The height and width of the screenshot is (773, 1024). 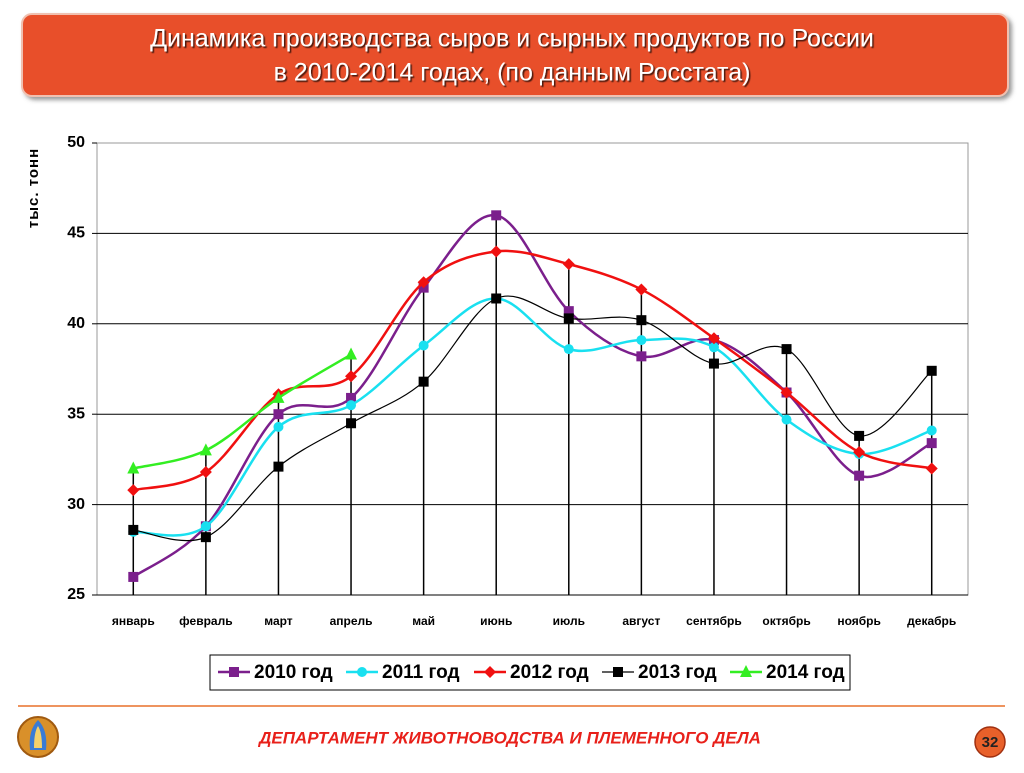 I want to click on x-tick-label: июнь, so click(x=496, y=621).